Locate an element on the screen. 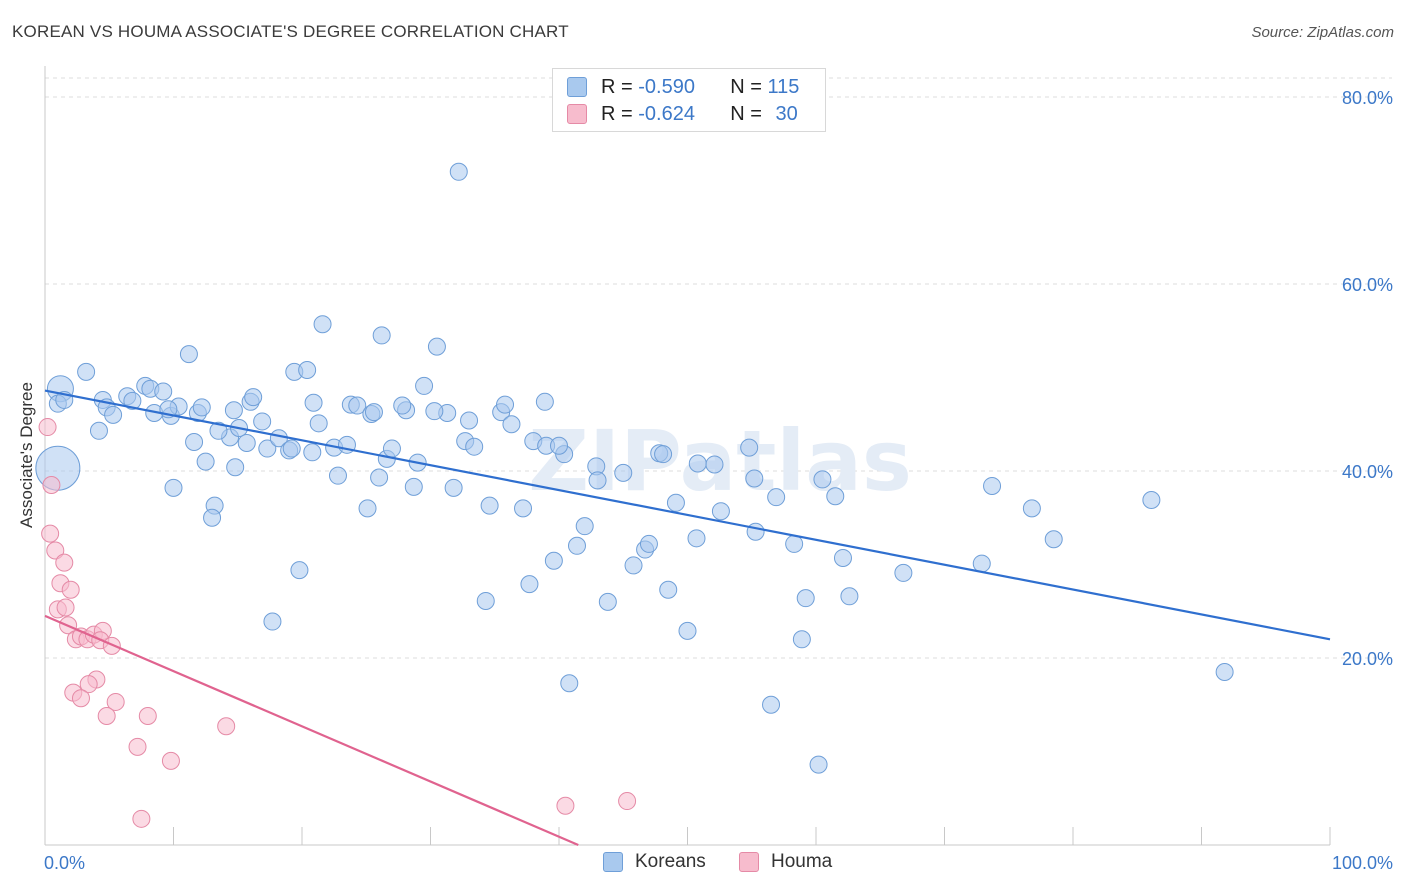  legend-item-koreans: Koreans is located at coordinates (654, 862).